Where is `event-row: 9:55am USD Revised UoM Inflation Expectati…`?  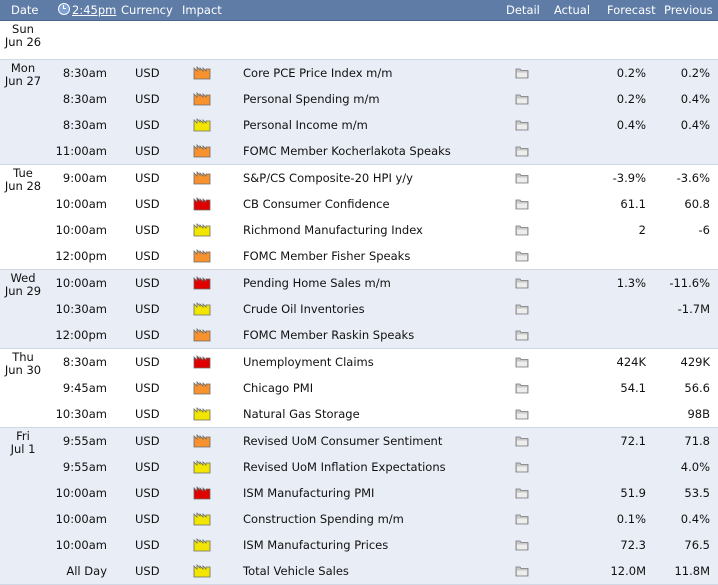 event-row: 9:55am USD Revised UoM Inflation Expectati… is located at coordinates (359, 467).